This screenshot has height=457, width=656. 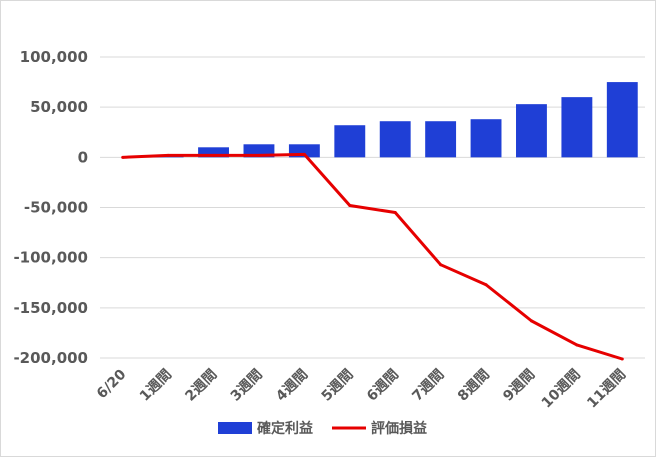 What do you see at coordinates (606, 389) in the screenshot?
I see `x-tick-label: 11週間` at bounding box center [606, 389].